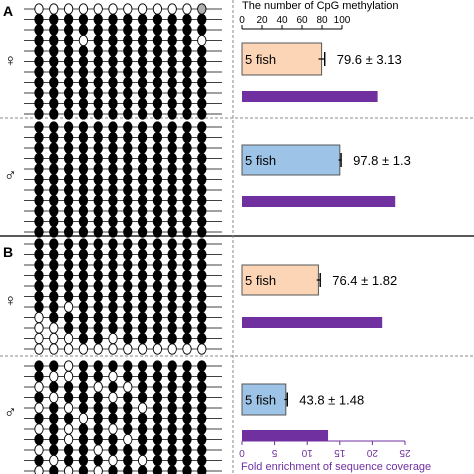 The image size is (474, 474). Describe the element at coordinates (322, 20) in the screenshot. I see `top-axis-tick-label: 80` at that location.